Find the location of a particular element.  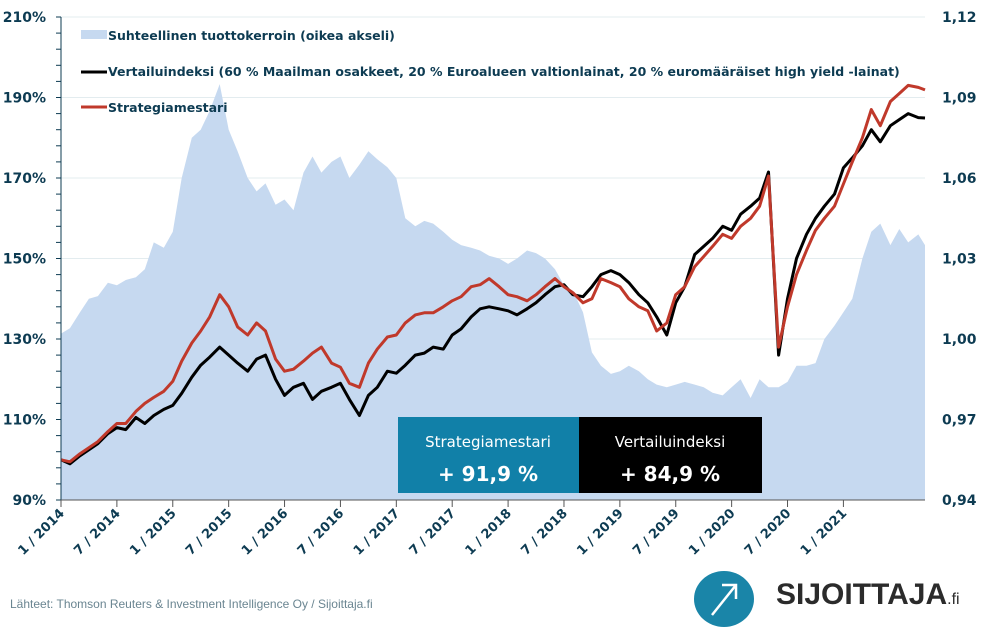

sijoittaja-logo: SIJOITTAJA.fi is located at coordinates (834, 598).